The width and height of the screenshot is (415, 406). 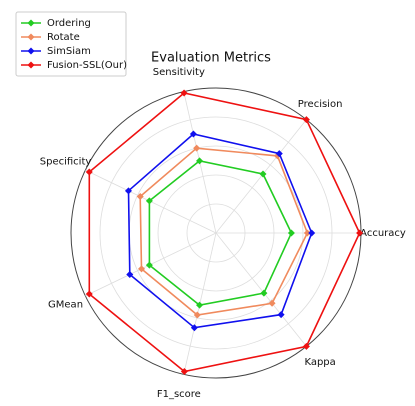 I want to click on series-line, so click(x=220, y=233).